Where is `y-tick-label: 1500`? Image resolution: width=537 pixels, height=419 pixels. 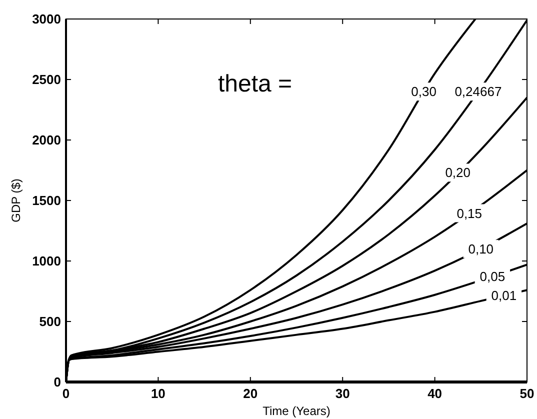
y-tick-label: 1500 is located at coordinates (46, 200).